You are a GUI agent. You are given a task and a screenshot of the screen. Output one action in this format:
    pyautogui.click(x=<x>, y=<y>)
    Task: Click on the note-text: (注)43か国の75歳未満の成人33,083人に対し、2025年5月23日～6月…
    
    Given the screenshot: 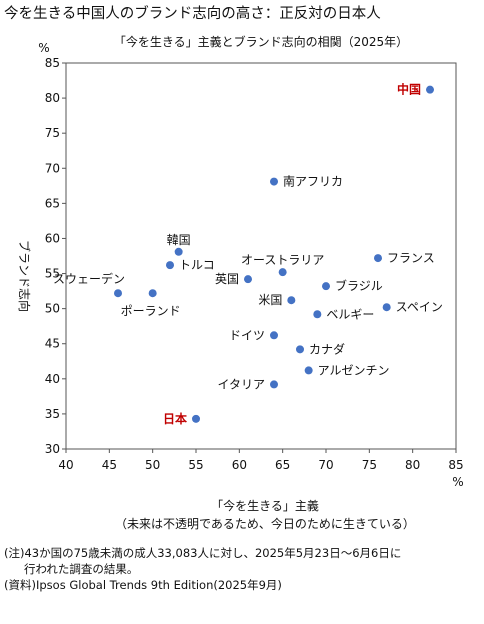 What is the action you would take?
    pyautogui.click(x=203, y=553)
    